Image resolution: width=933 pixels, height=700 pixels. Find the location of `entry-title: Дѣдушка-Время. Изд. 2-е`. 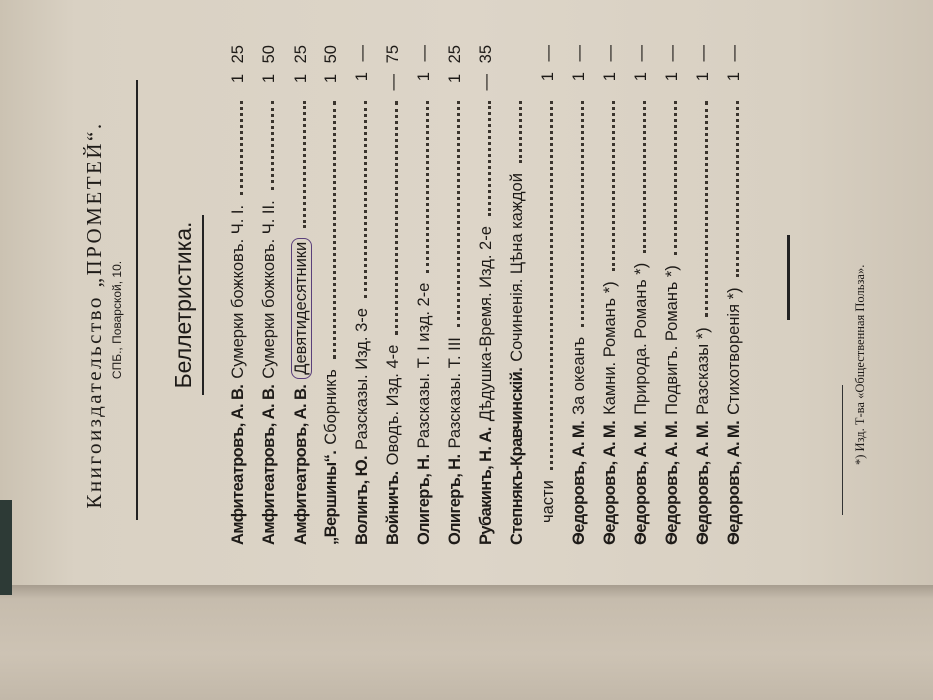

entry-title: Дѣдушка-Время. Изд. 2-е is located at coordinates (486, 324).